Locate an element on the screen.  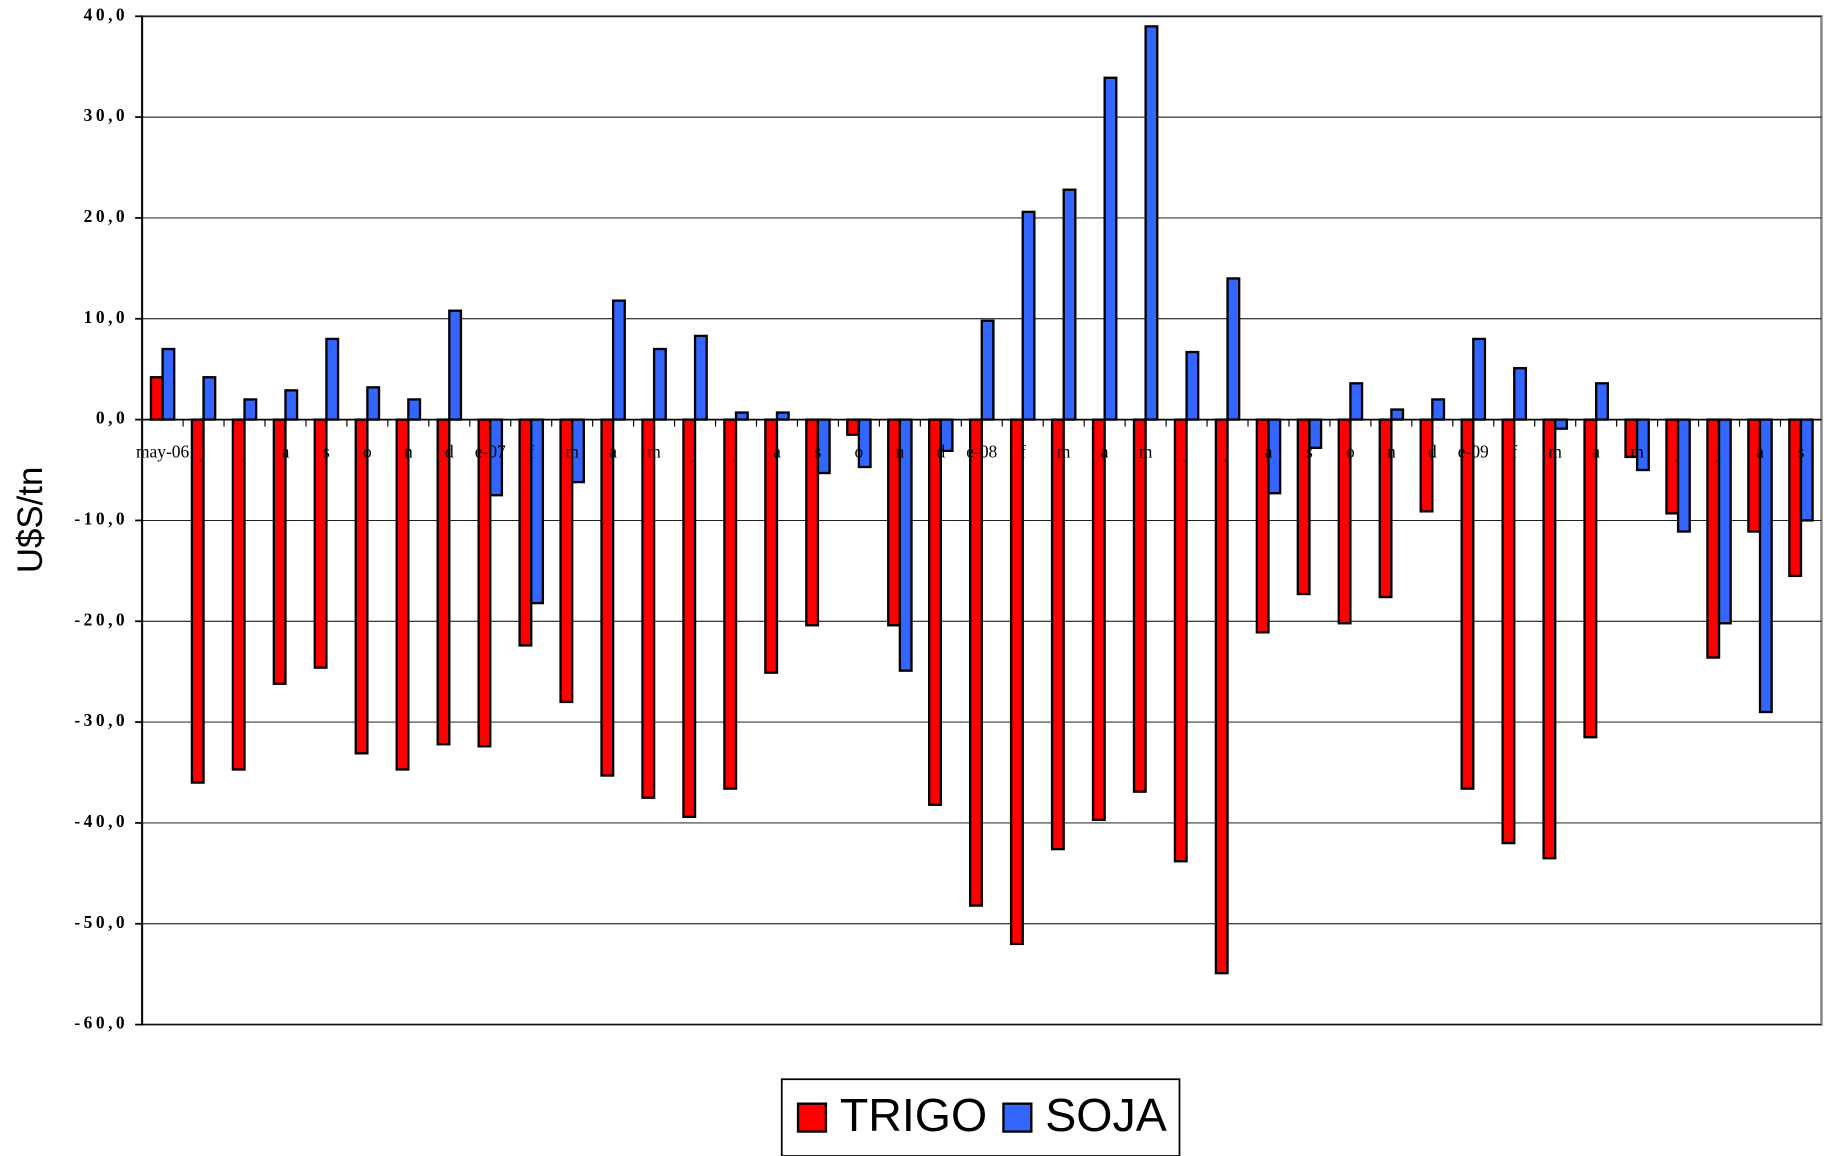
x-tick-label: may-06 is located at coordinates (163, 451).